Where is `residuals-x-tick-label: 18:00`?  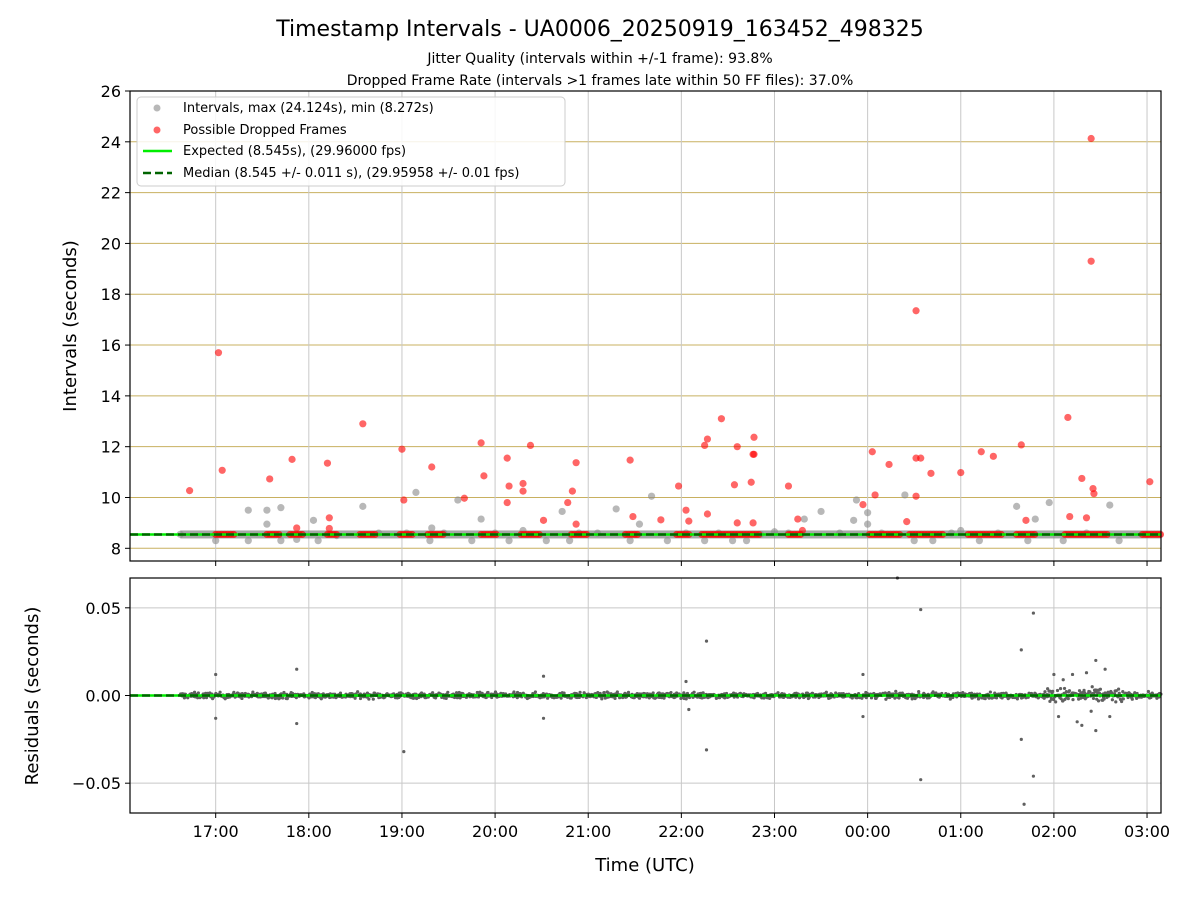
residuals-x-tick-label: 18:00 is located at coordinates (309, 831).